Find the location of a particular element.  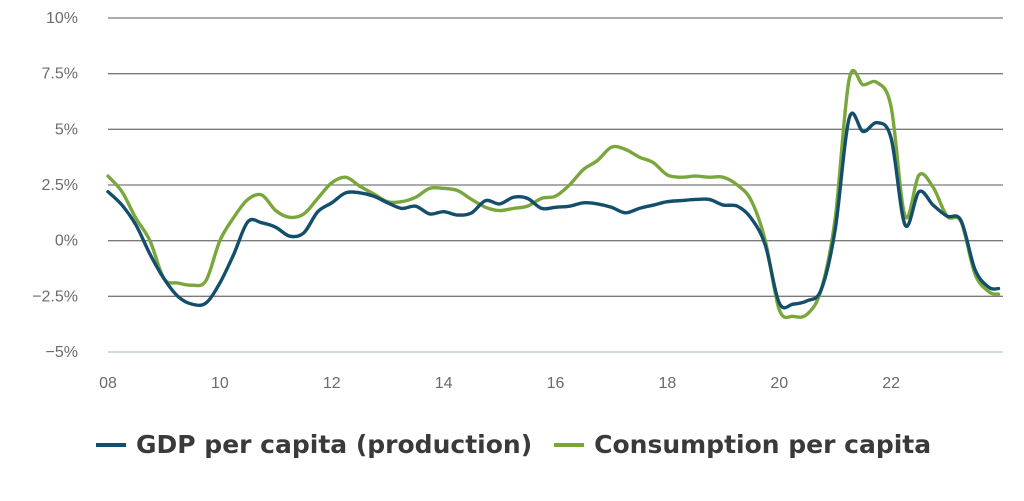

y-tick-label: 0% is located at coordinates (66, 241).